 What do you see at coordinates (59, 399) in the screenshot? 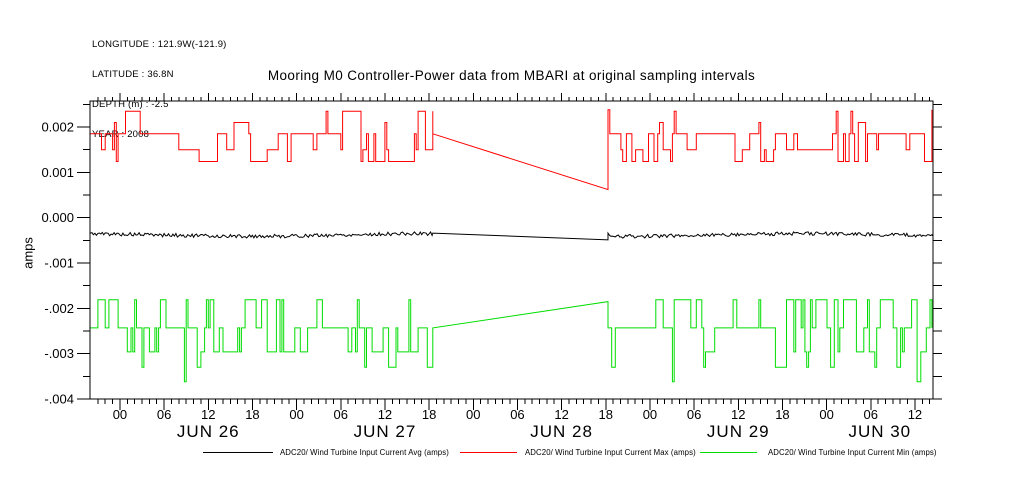
I see `y-tick-label: -.004` at bounding box center [59, 399].